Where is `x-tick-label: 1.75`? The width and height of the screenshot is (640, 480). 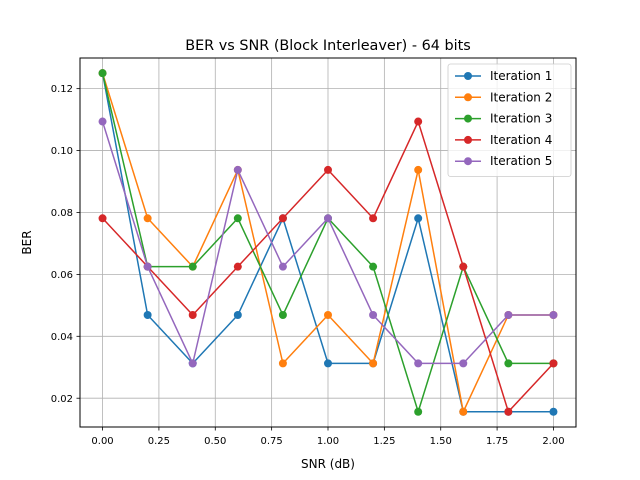 x-tick-label: 1.75 is located at coordinates (497, 441).